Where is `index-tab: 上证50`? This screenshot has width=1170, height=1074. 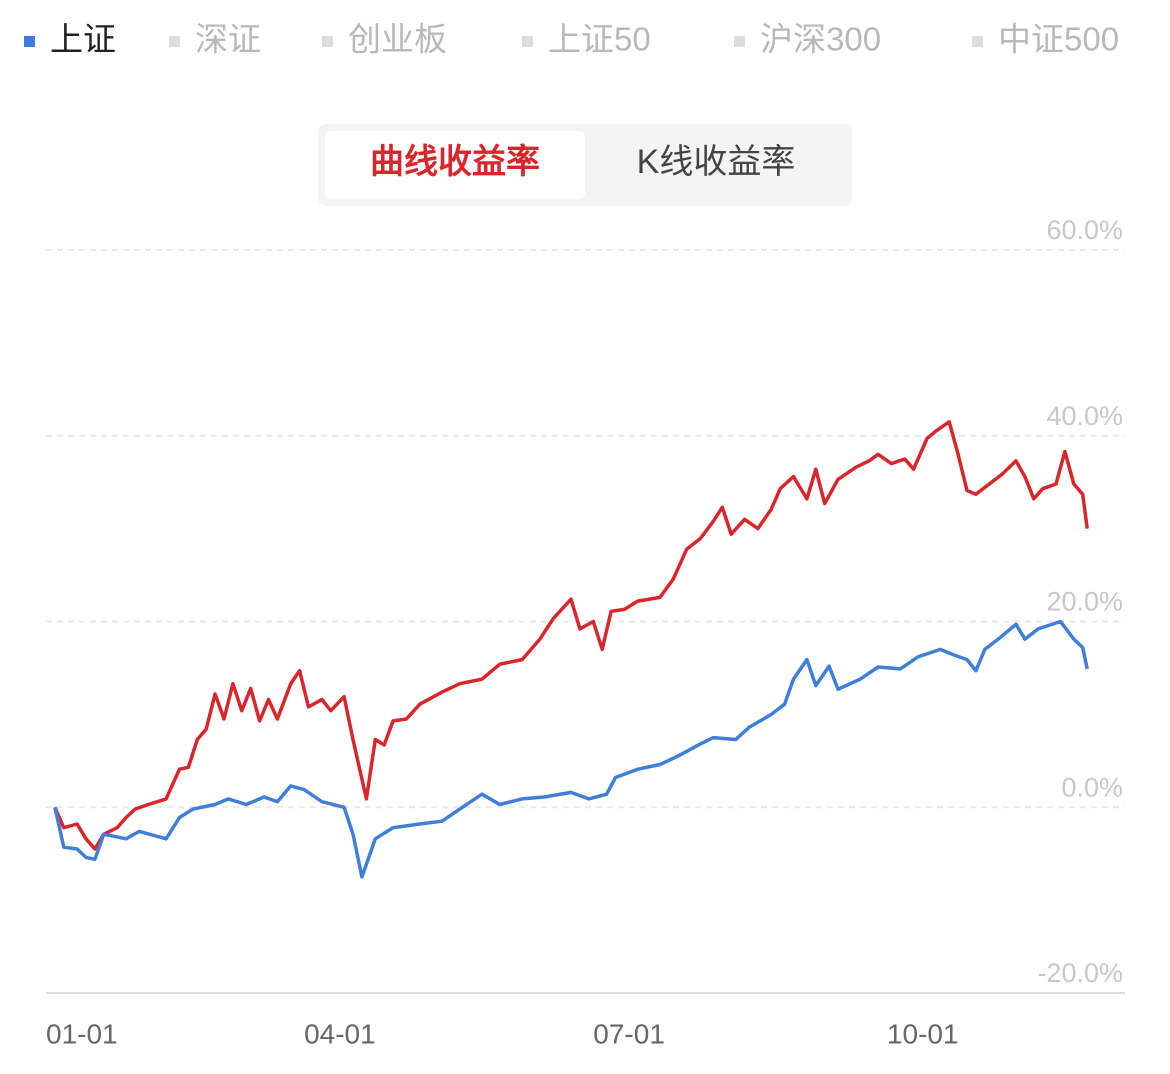
index-tab: 上证50 is located at coordinates (599, 39).